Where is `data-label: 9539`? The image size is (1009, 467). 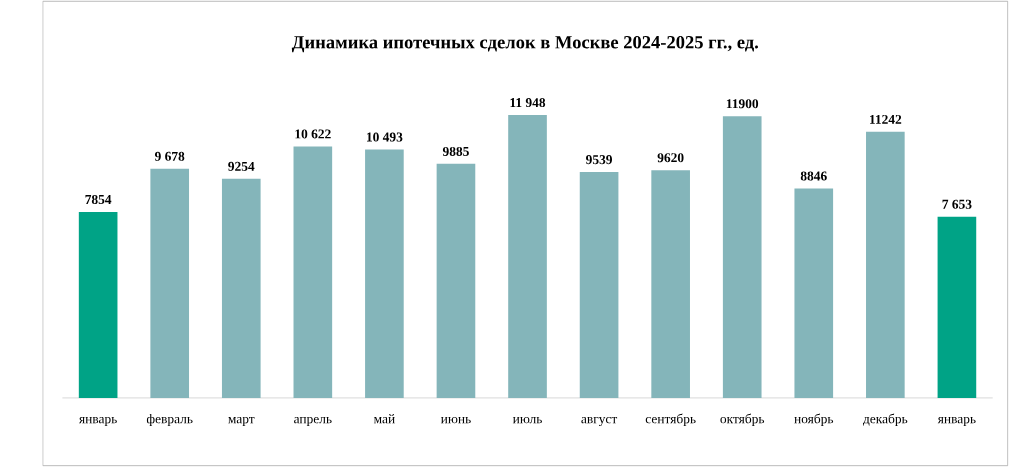 data-label: 9539 is located at coordinates (599, 160).